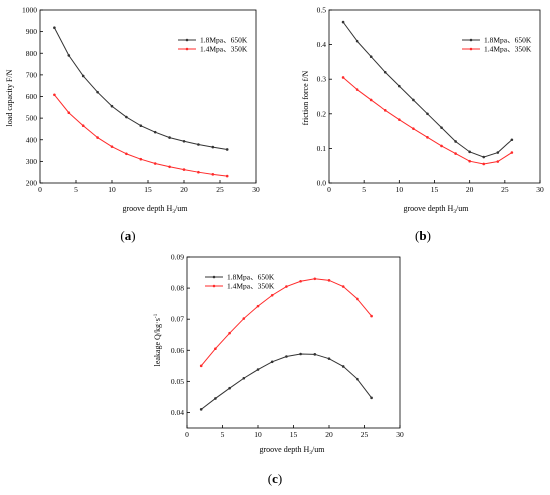 The height and width of the screenshot is (495, 550). I want to click on chart-c-x-tick-label: 30, so click(400, 434).